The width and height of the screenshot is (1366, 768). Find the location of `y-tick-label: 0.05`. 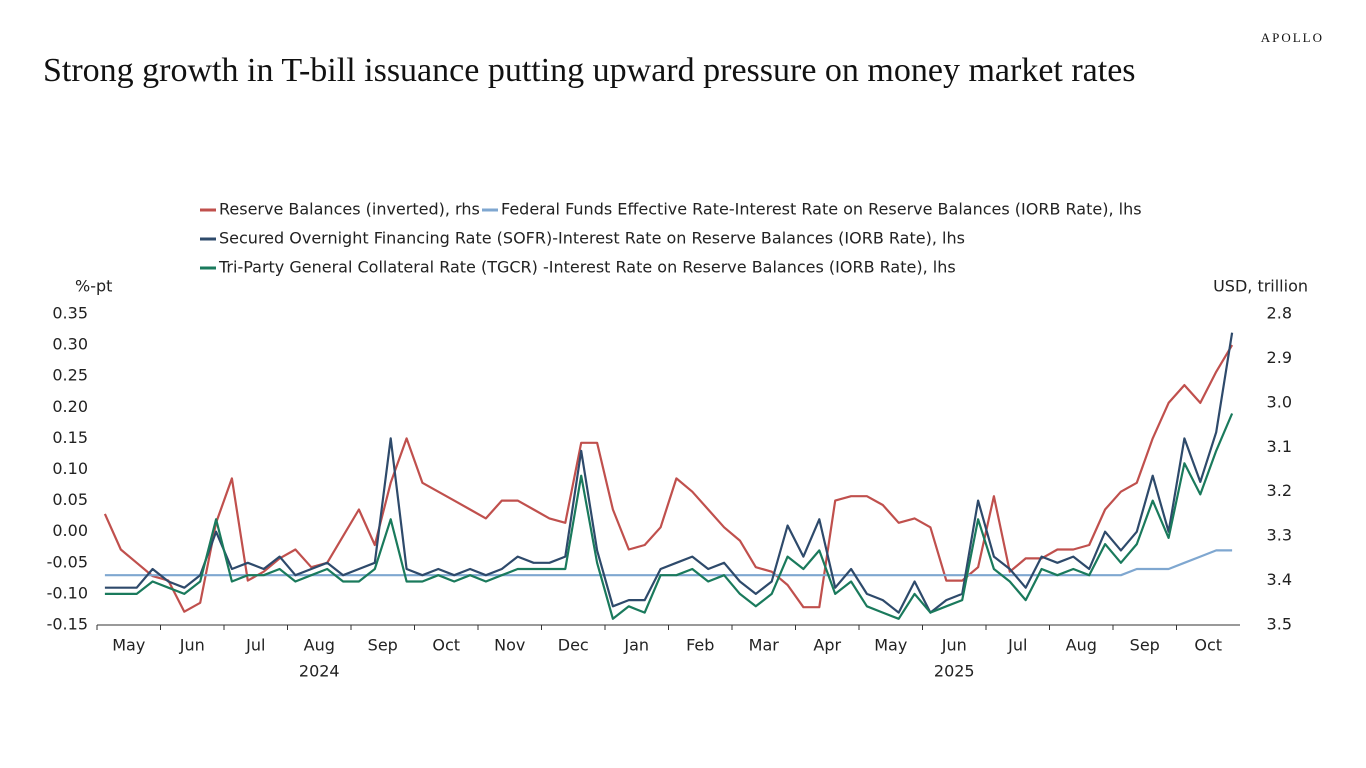

y-tick-label: 0.05 is located at coordinates (70, 499).